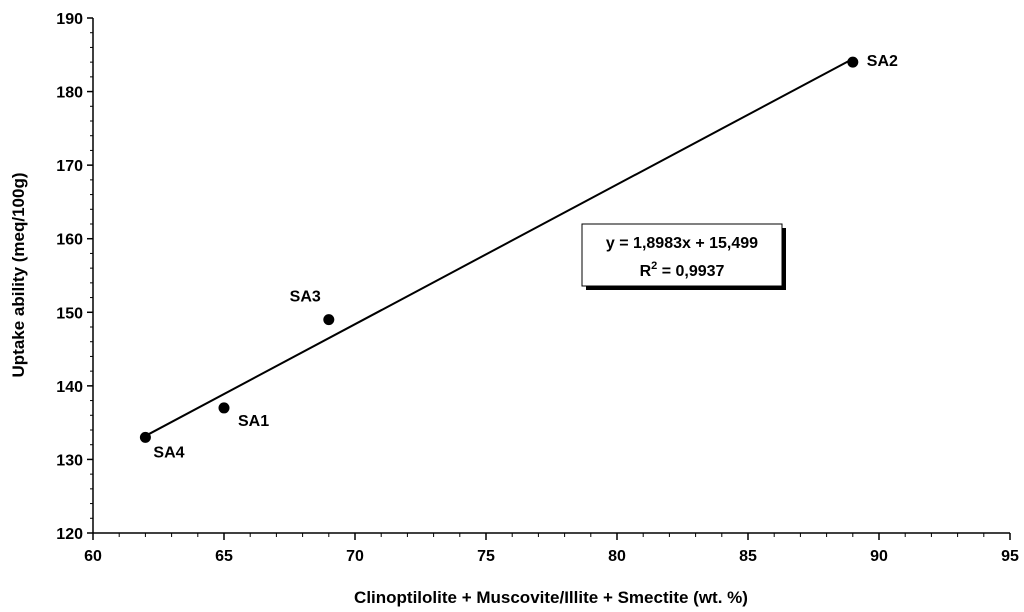 Image resolution: width=1024 pixels, height=612 pixels. I want to click on y-tick-label: 120, so click(69, 534).